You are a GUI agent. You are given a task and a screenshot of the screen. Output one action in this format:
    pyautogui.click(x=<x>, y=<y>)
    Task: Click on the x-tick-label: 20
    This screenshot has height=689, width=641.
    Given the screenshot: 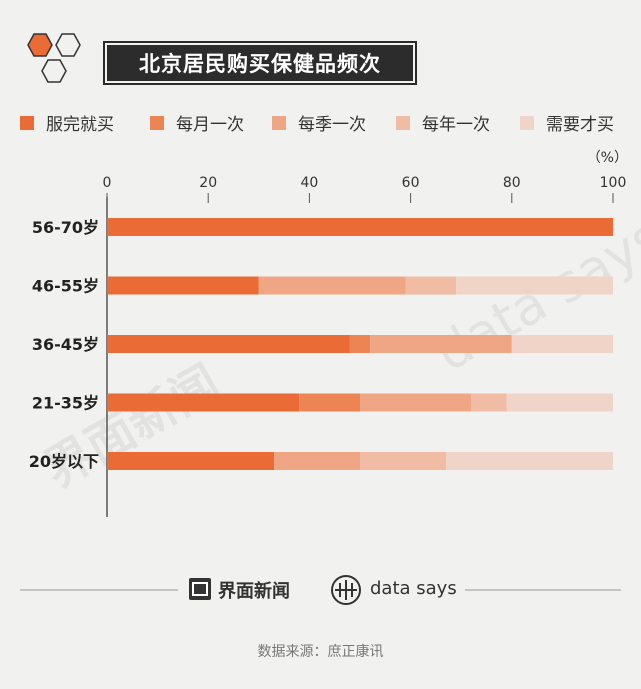 What is the action you would take?
    pyautogui.click(x=208, y=183)
    